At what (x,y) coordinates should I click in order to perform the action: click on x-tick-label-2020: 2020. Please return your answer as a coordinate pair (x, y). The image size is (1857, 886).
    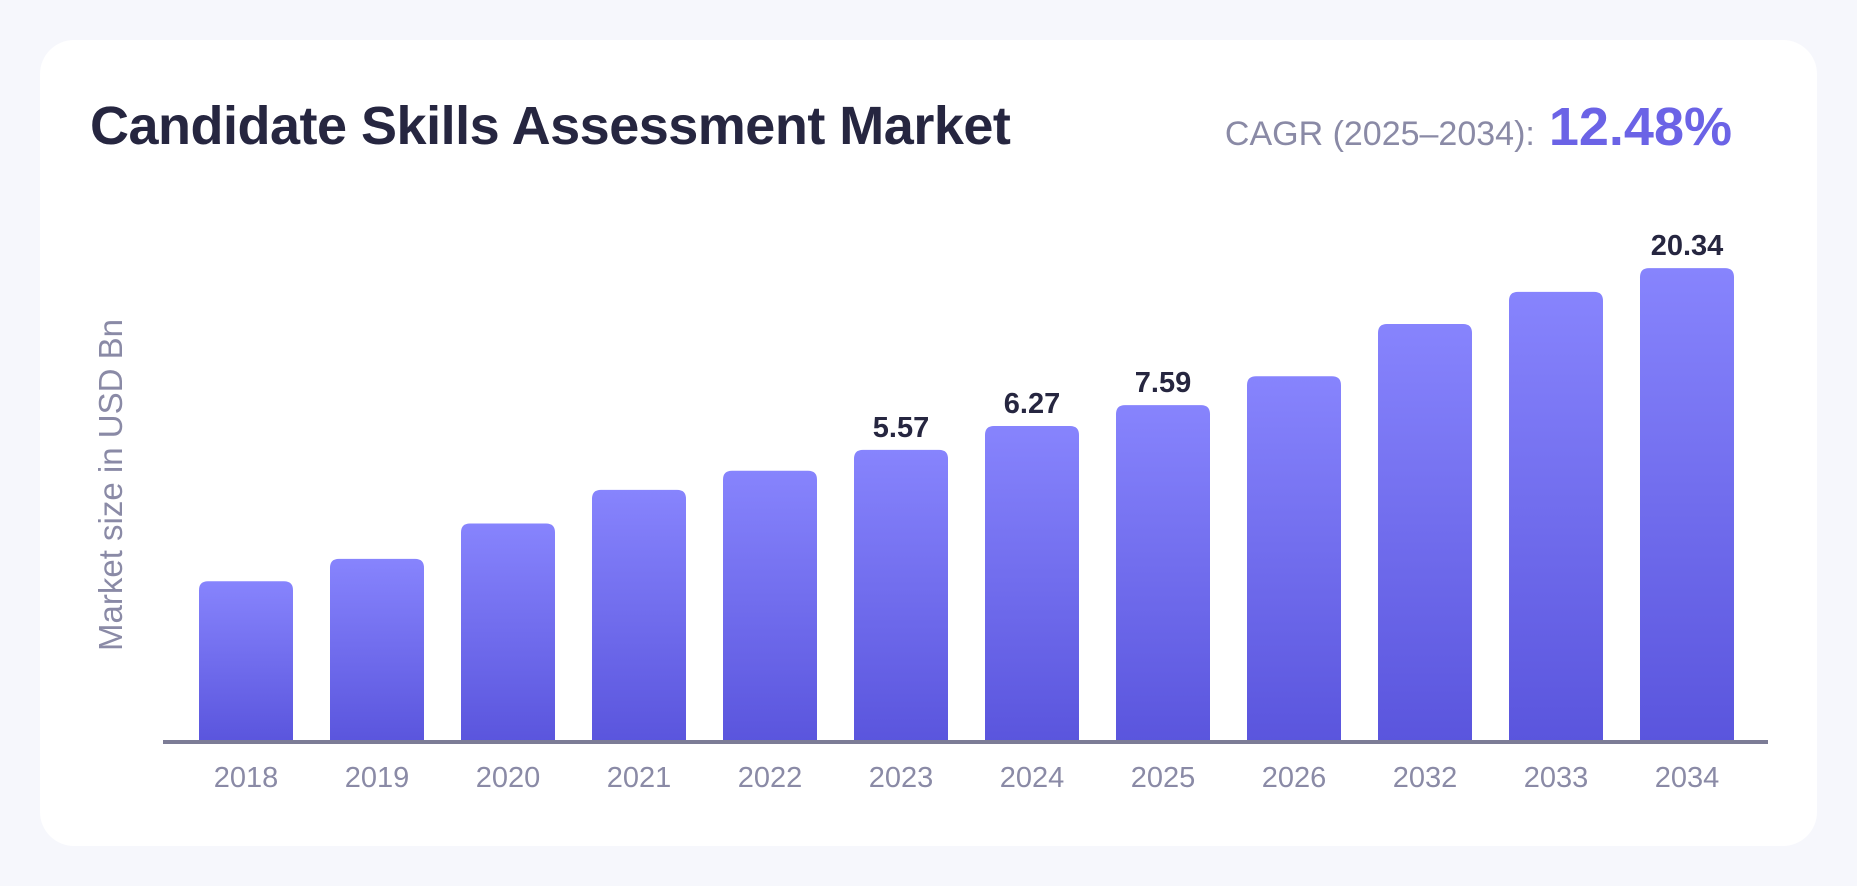
    Looking at the image, I should click on (508, 778).